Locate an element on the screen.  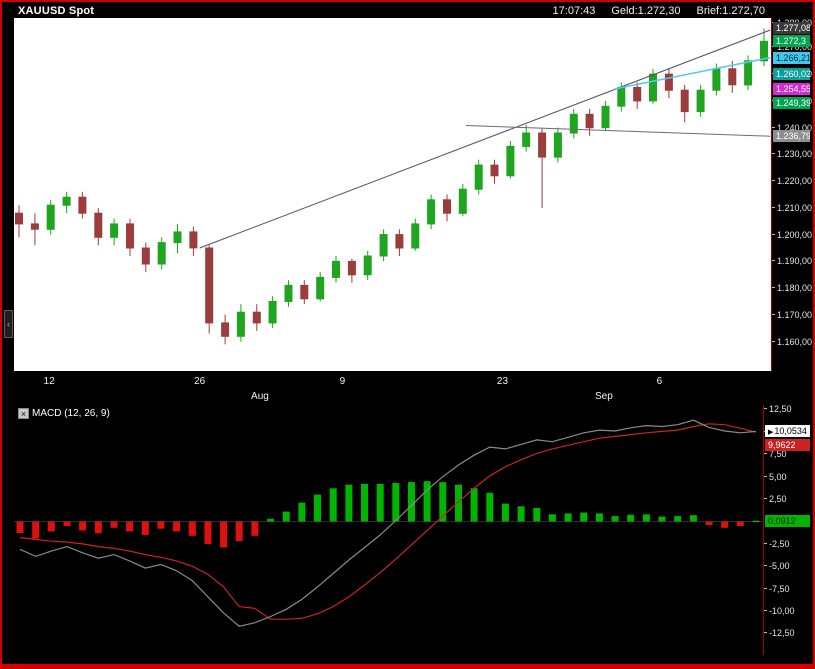
macd-axis-label: -10,00 is located at coordinates (779, 611).